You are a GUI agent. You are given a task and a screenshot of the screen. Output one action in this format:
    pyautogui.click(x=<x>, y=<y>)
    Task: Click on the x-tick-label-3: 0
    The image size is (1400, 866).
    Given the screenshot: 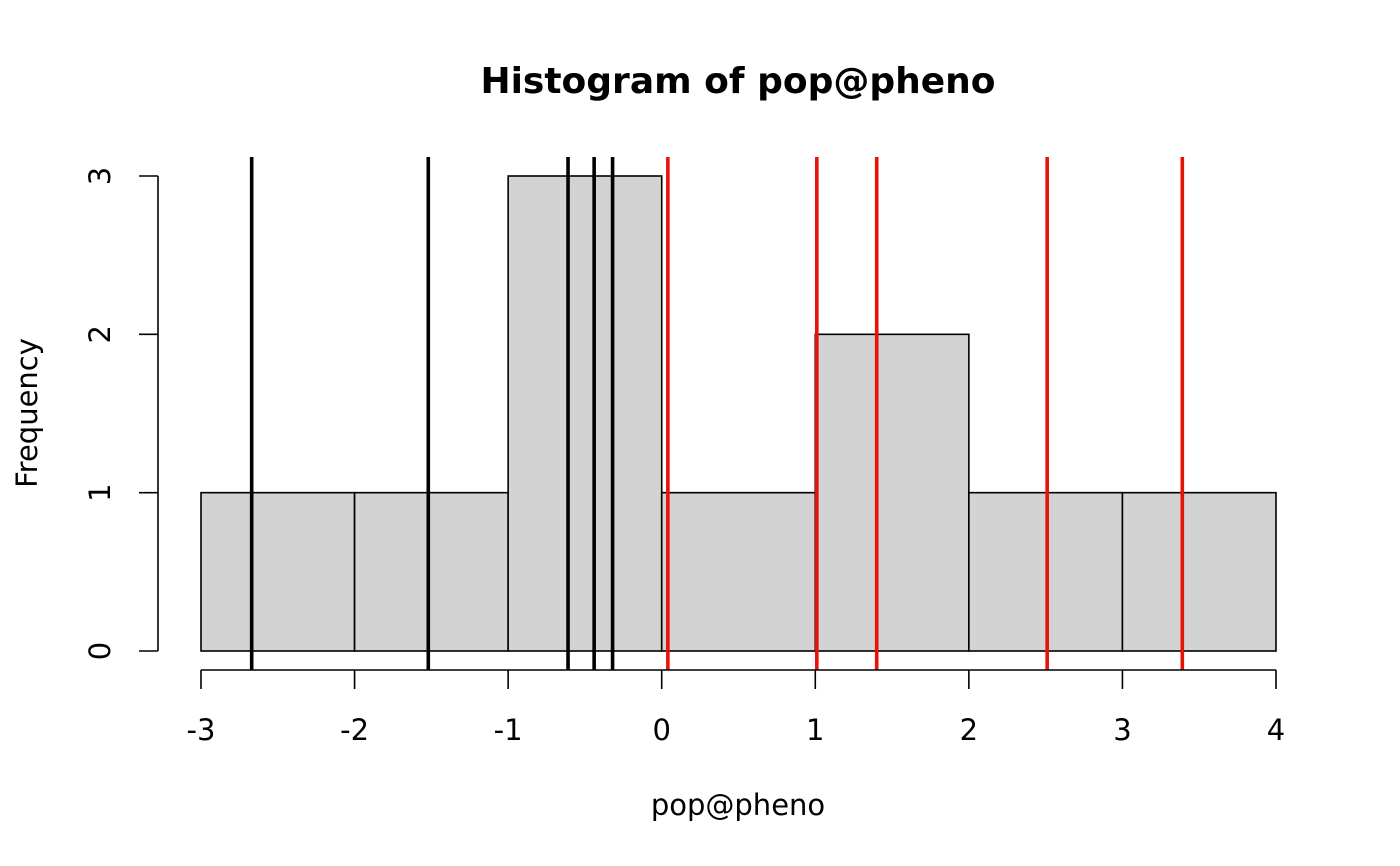 What is the action you would take?
    pyautogui.click(x=661, y=730)
    